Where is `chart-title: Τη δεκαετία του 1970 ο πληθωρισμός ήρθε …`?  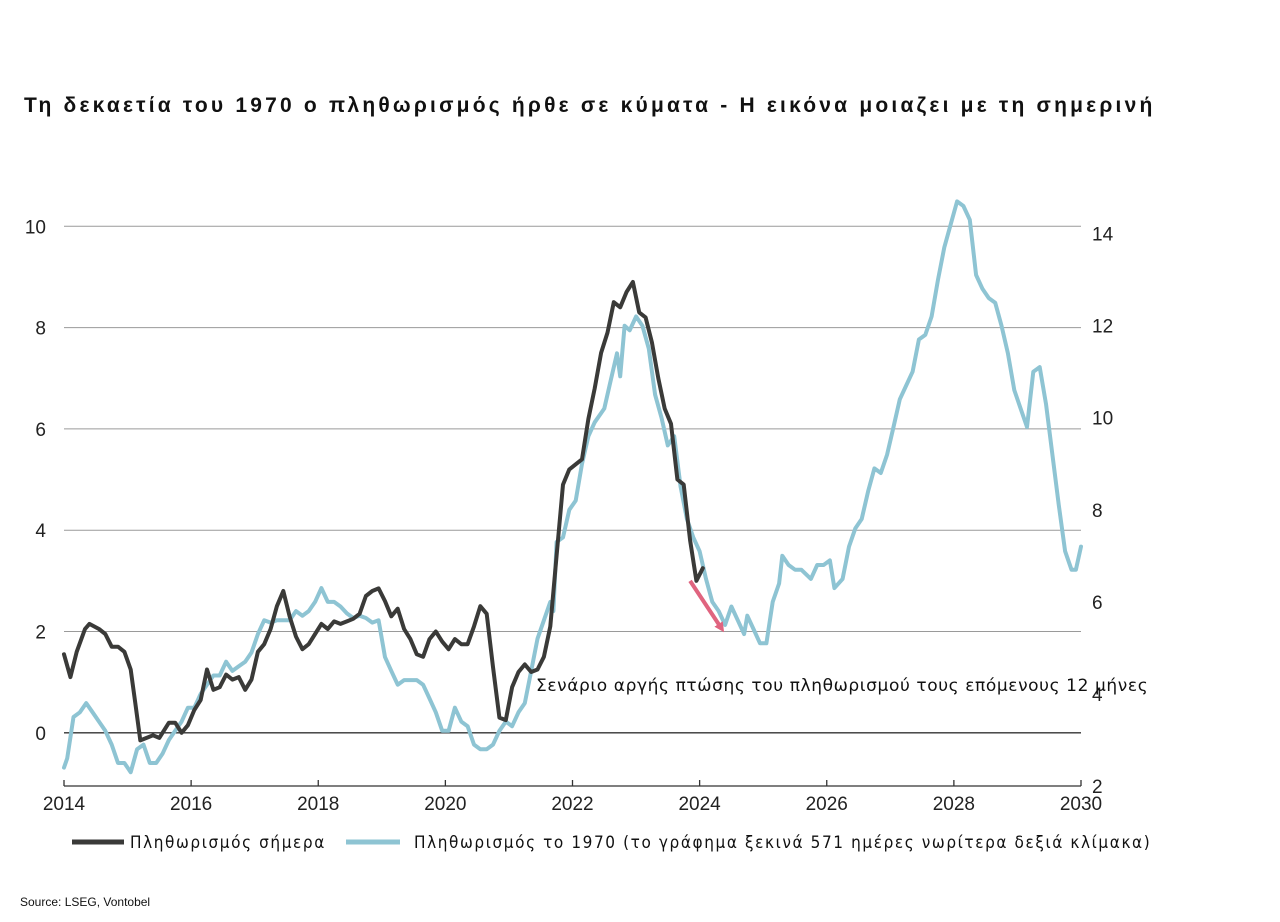
chart-title: Τη δεκαετία του 1970 ο πληθωρισμός ήρθε … is located at coordinates (589, 105).